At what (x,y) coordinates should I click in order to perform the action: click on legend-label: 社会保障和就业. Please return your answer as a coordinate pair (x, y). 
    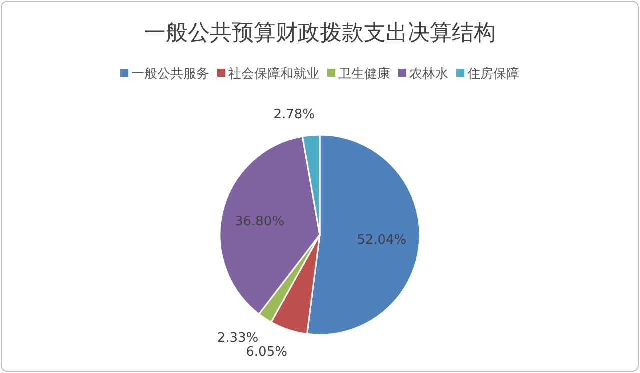
    Looking at the image, I should click on (274, 74).